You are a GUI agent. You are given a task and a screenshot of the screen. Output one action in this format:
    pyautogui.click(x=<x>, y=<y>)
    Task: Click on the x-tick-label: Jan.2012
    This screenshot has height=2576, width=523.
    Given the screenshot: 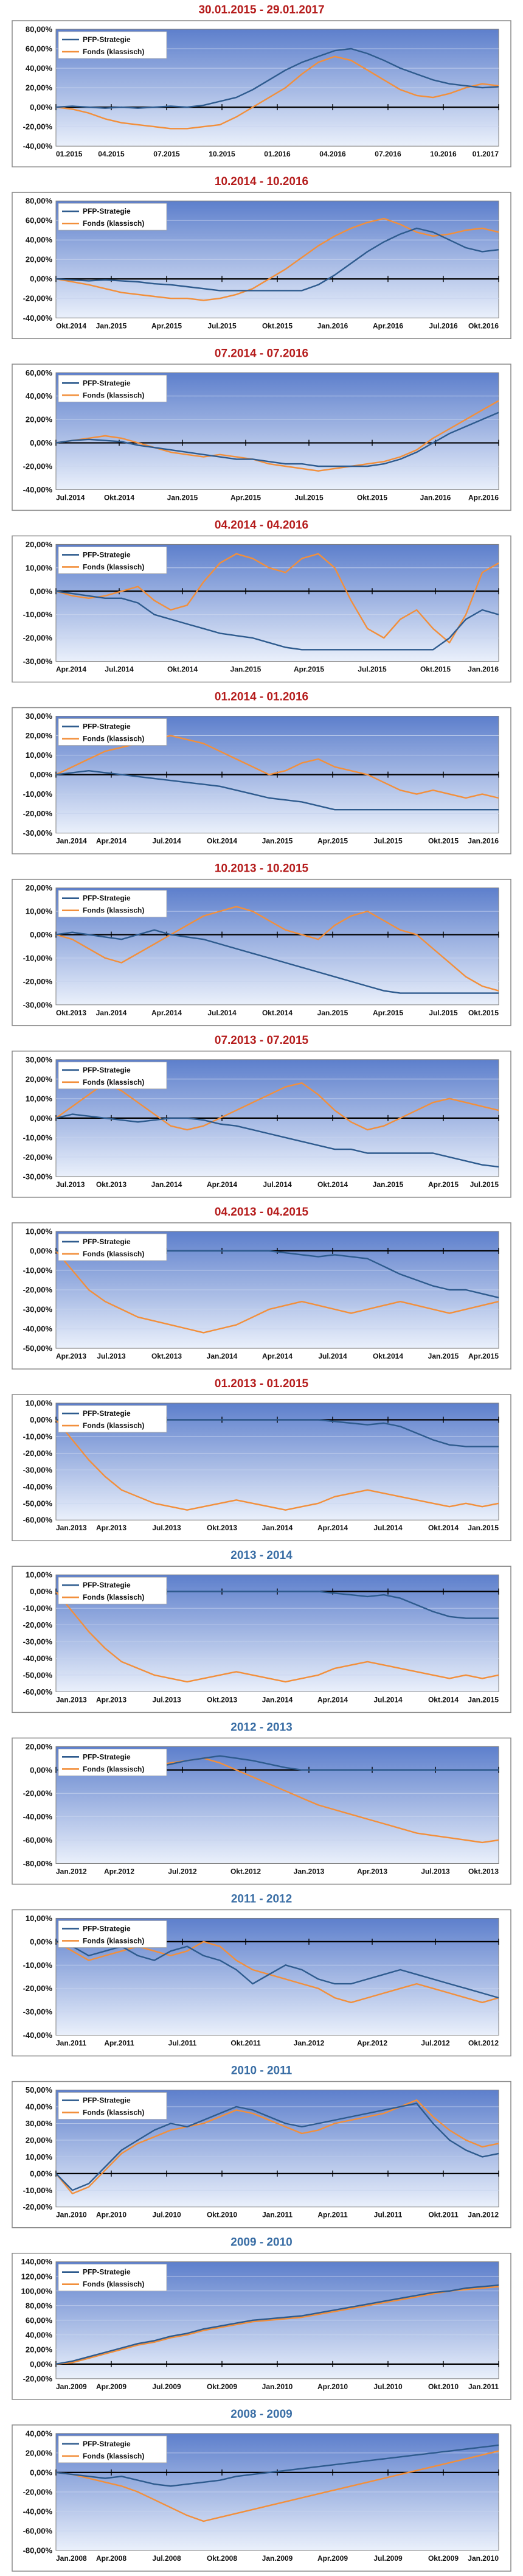 What is the action you would take?
    pyautogui.click(x=71, y=1871)
    